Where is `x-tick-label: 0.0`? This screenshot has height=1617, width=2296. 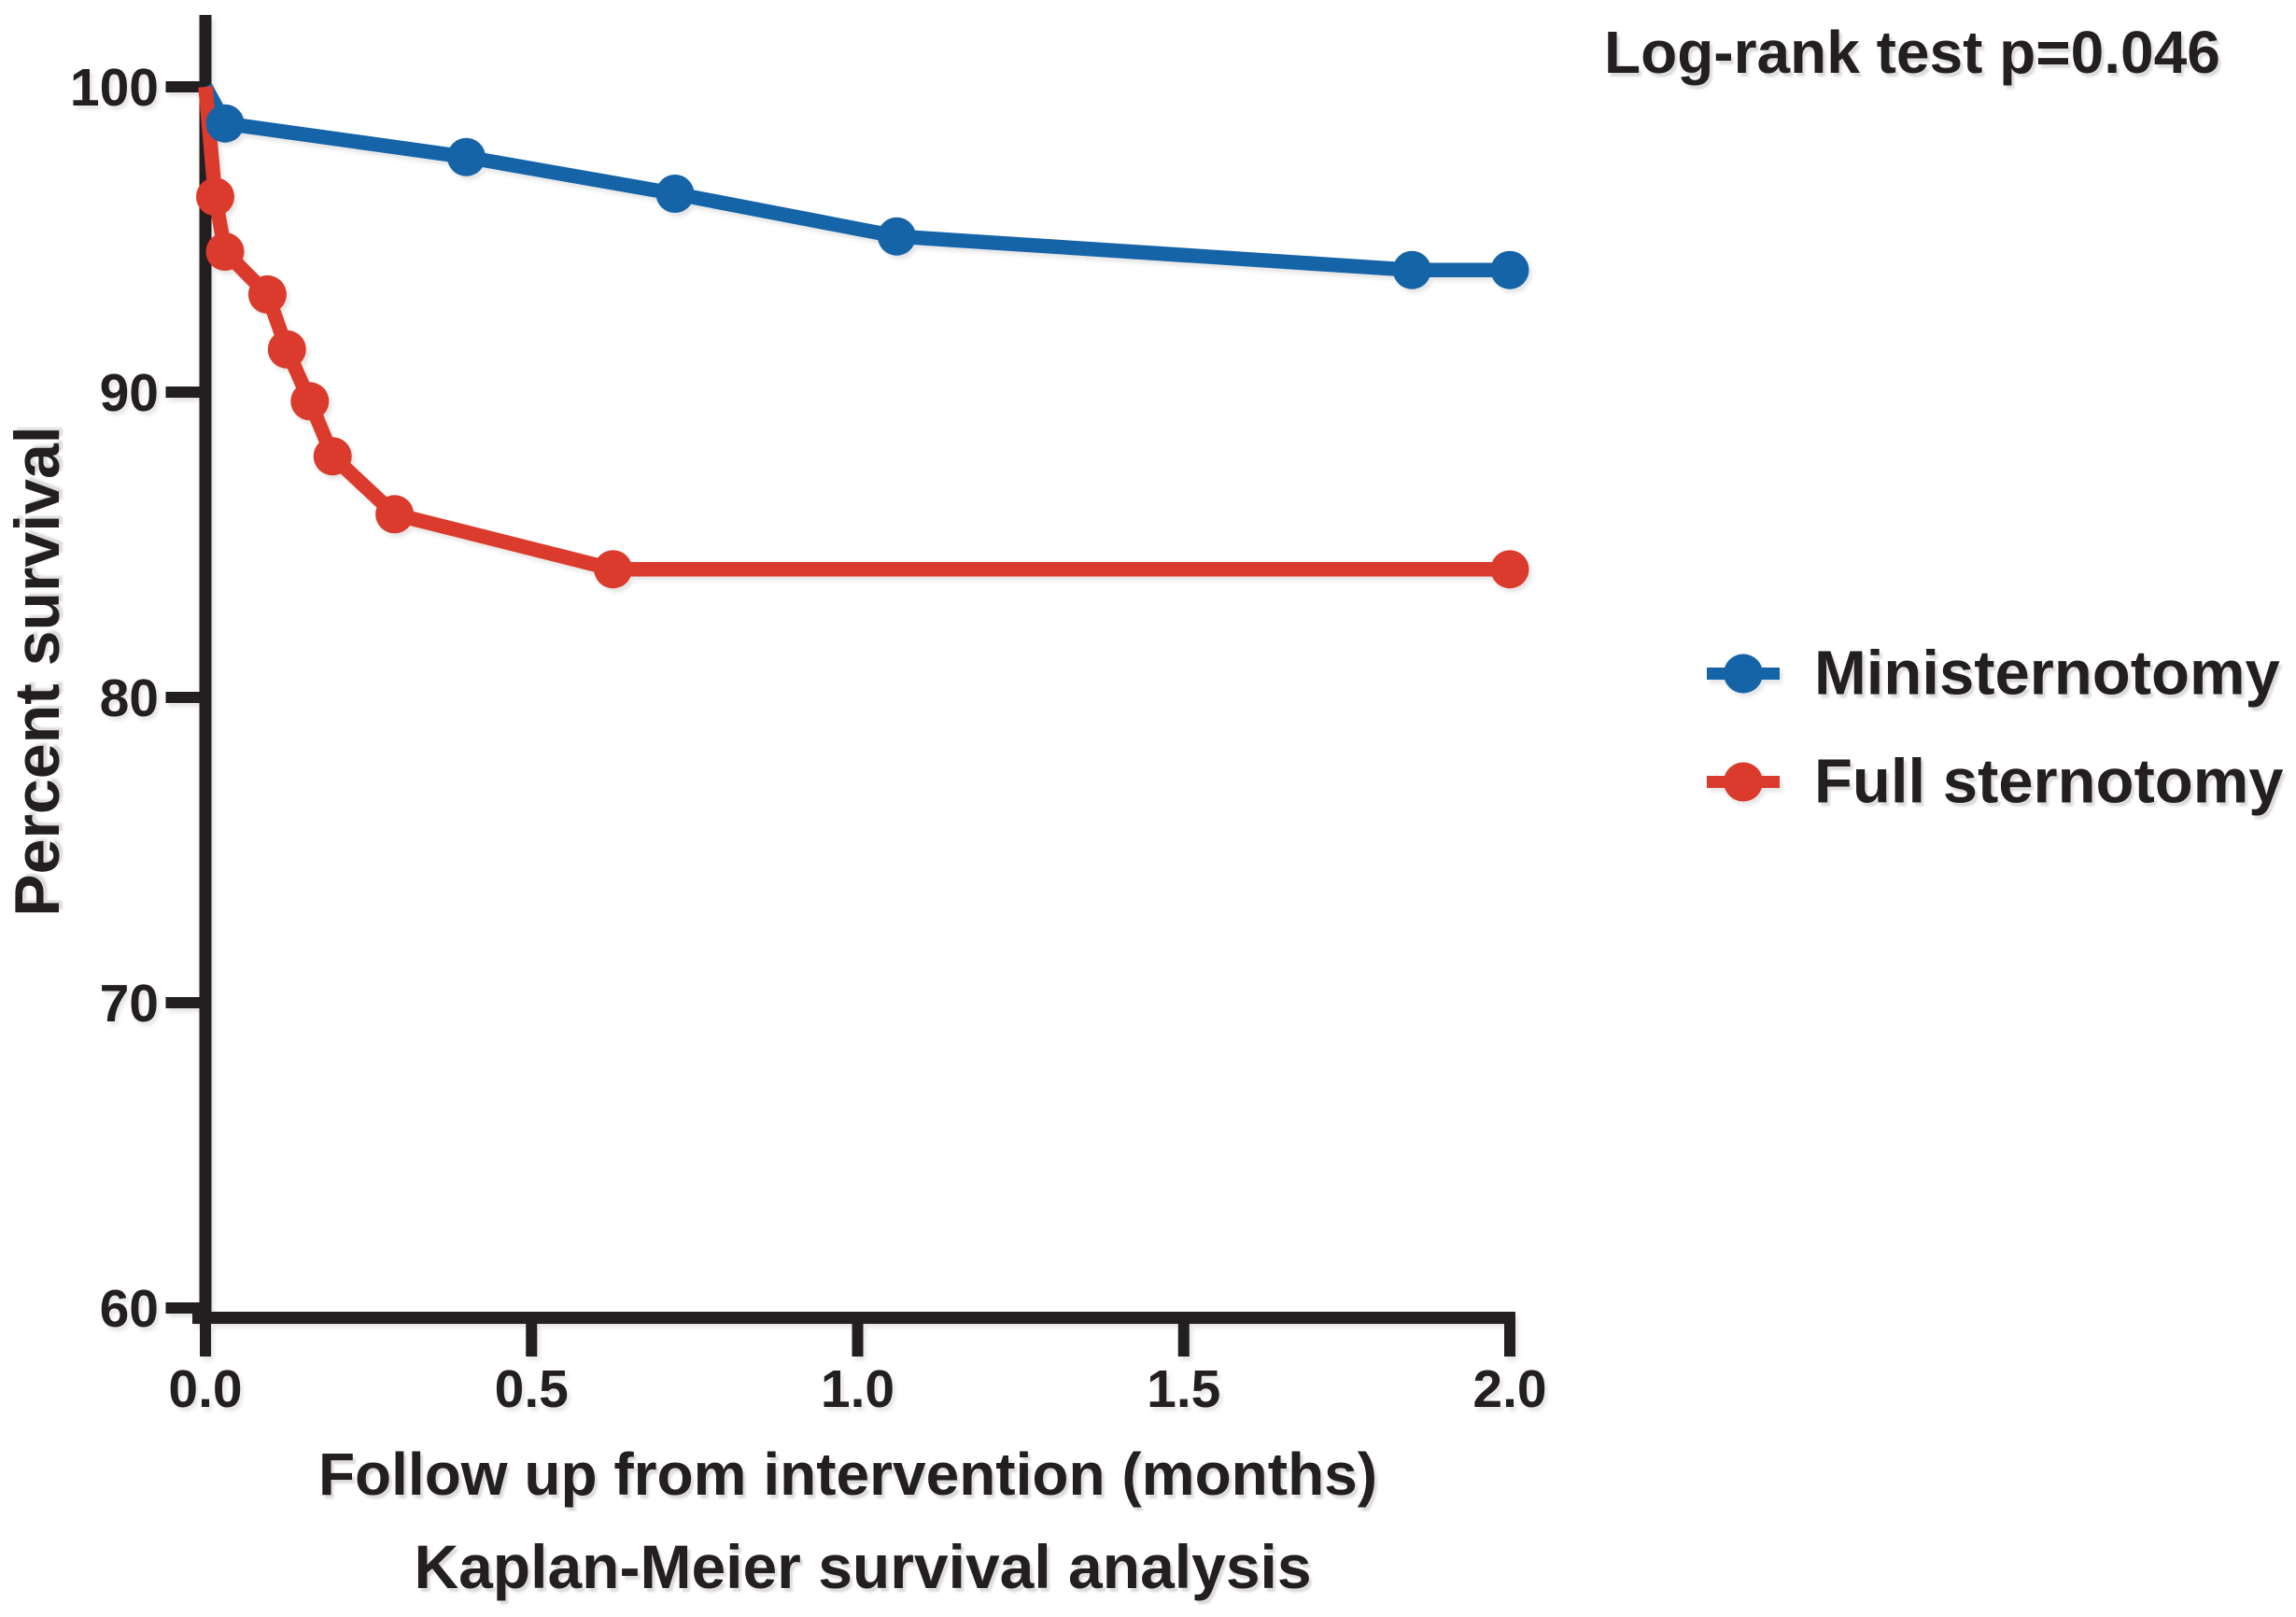
x-tick-label: 0.0 is located at coordinates (205, 1389).